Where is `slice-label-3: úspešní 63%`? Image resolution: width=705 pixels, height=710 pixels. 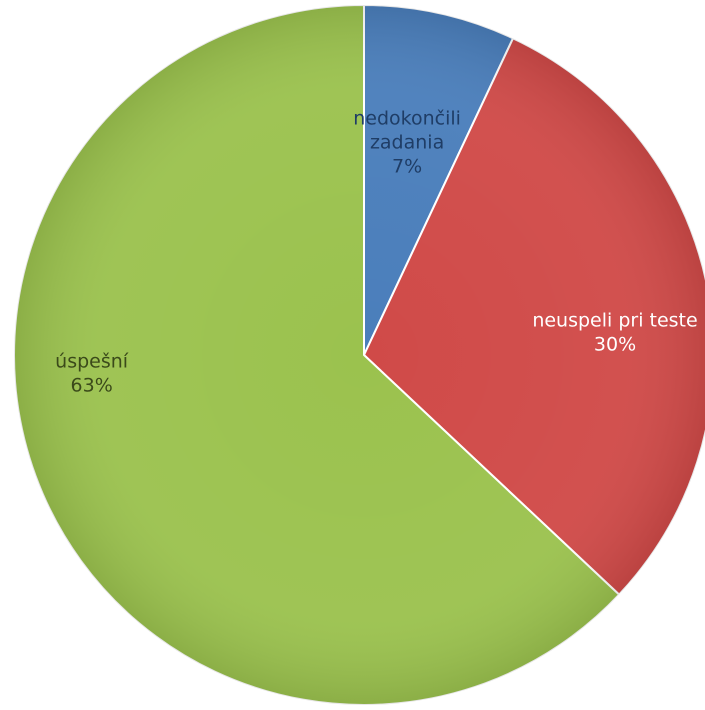
slice-label-3: úspešní 63% is located at coordinates (92, 374).